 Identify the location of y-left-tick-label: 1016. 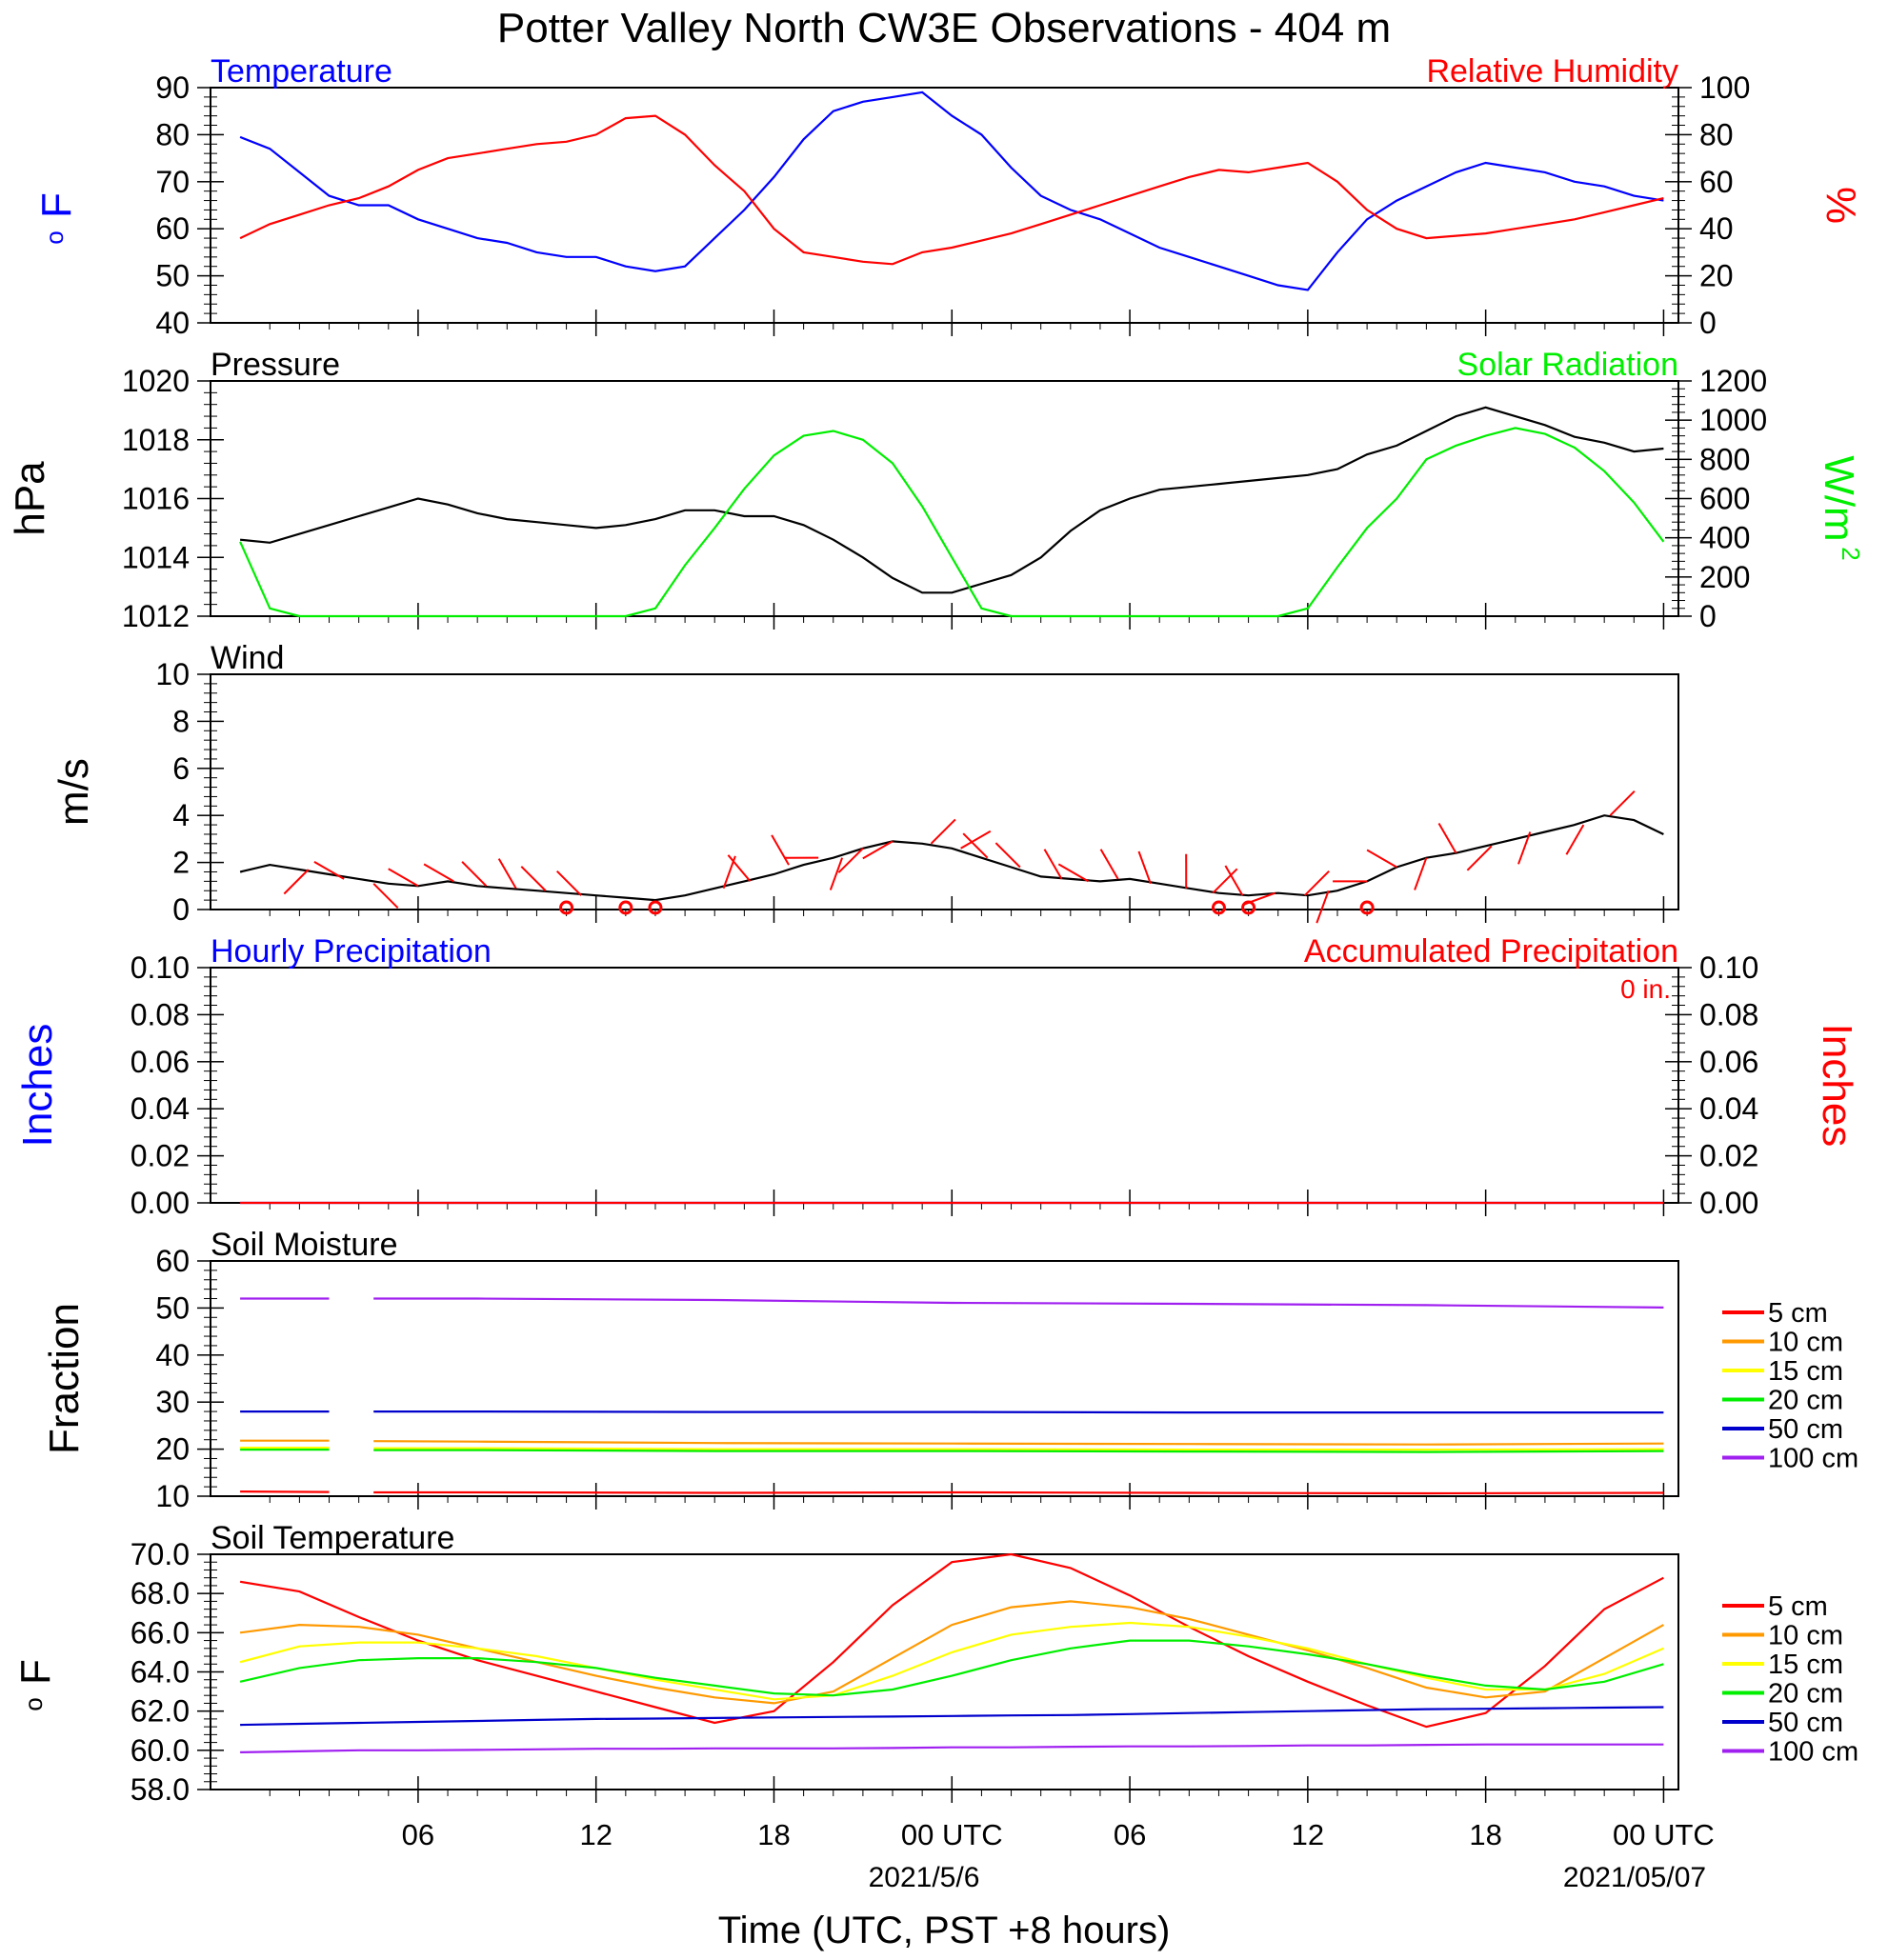
(156, 499).